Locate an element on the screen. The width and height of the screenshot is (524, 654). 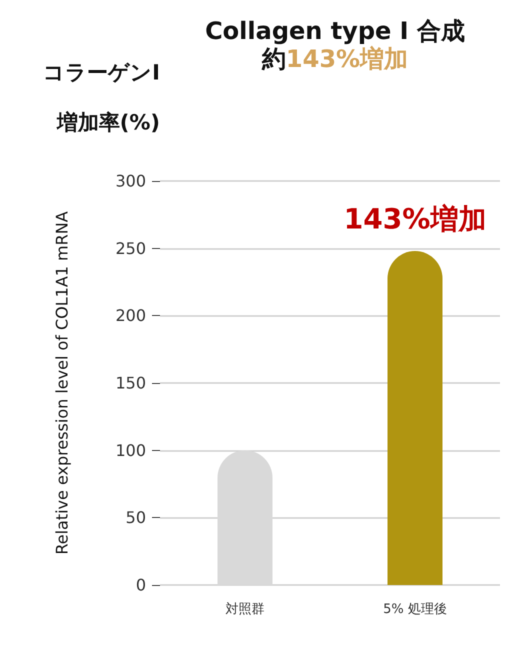
y-tick-label: 50 is located at coordinates (136, 518).